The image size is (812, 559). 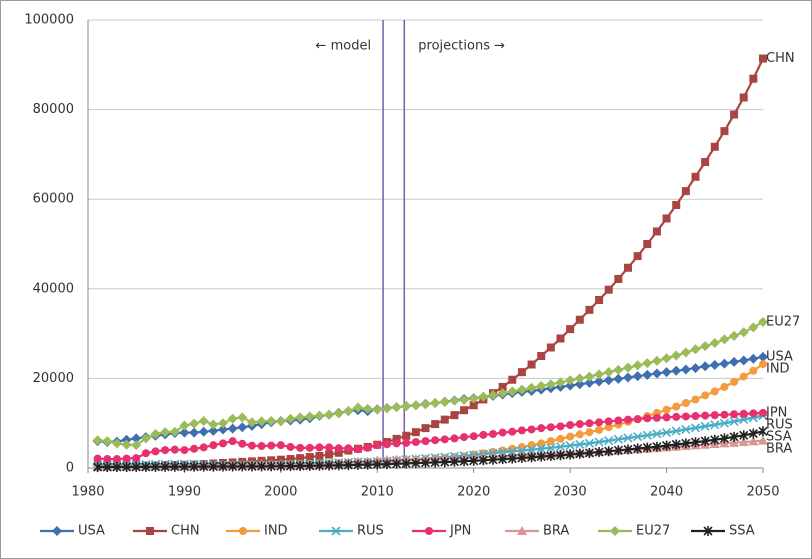 What do you see at coordinates (570, 492) in the screenshot?
I see `x-tick-label: 2030` at bounding box center [570, 492].